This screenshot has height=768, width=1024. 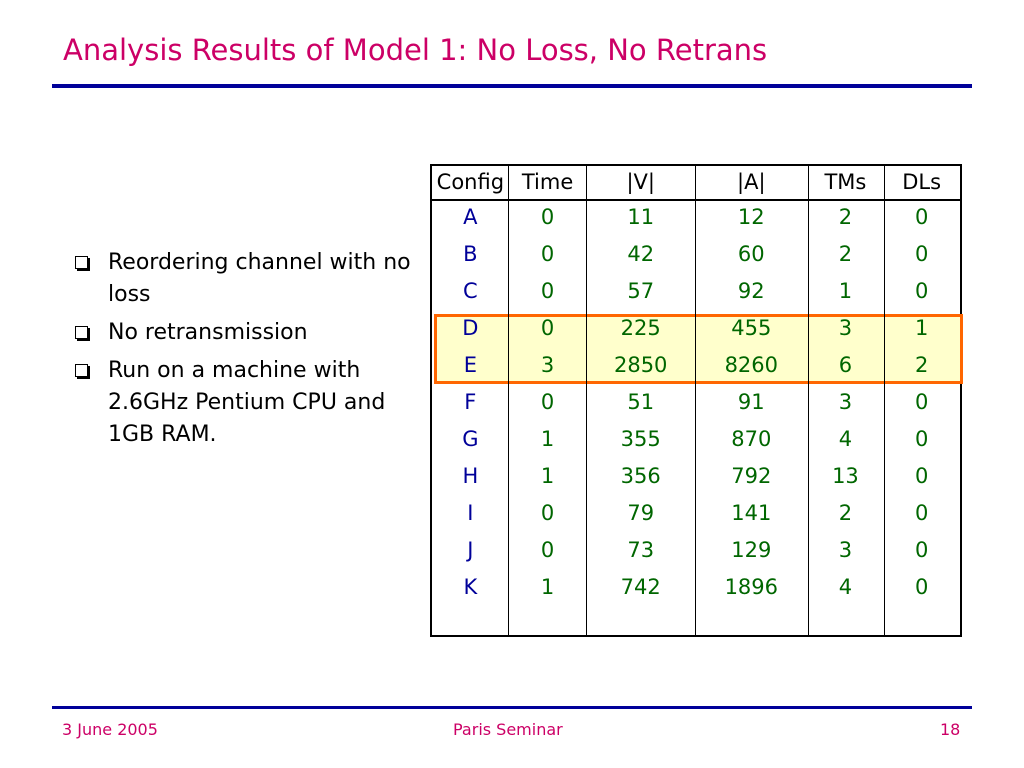 What do you see at coordinates (640, 182) in the screenshot?
I see `header-v: |V|` at bounding box center [640, 182].